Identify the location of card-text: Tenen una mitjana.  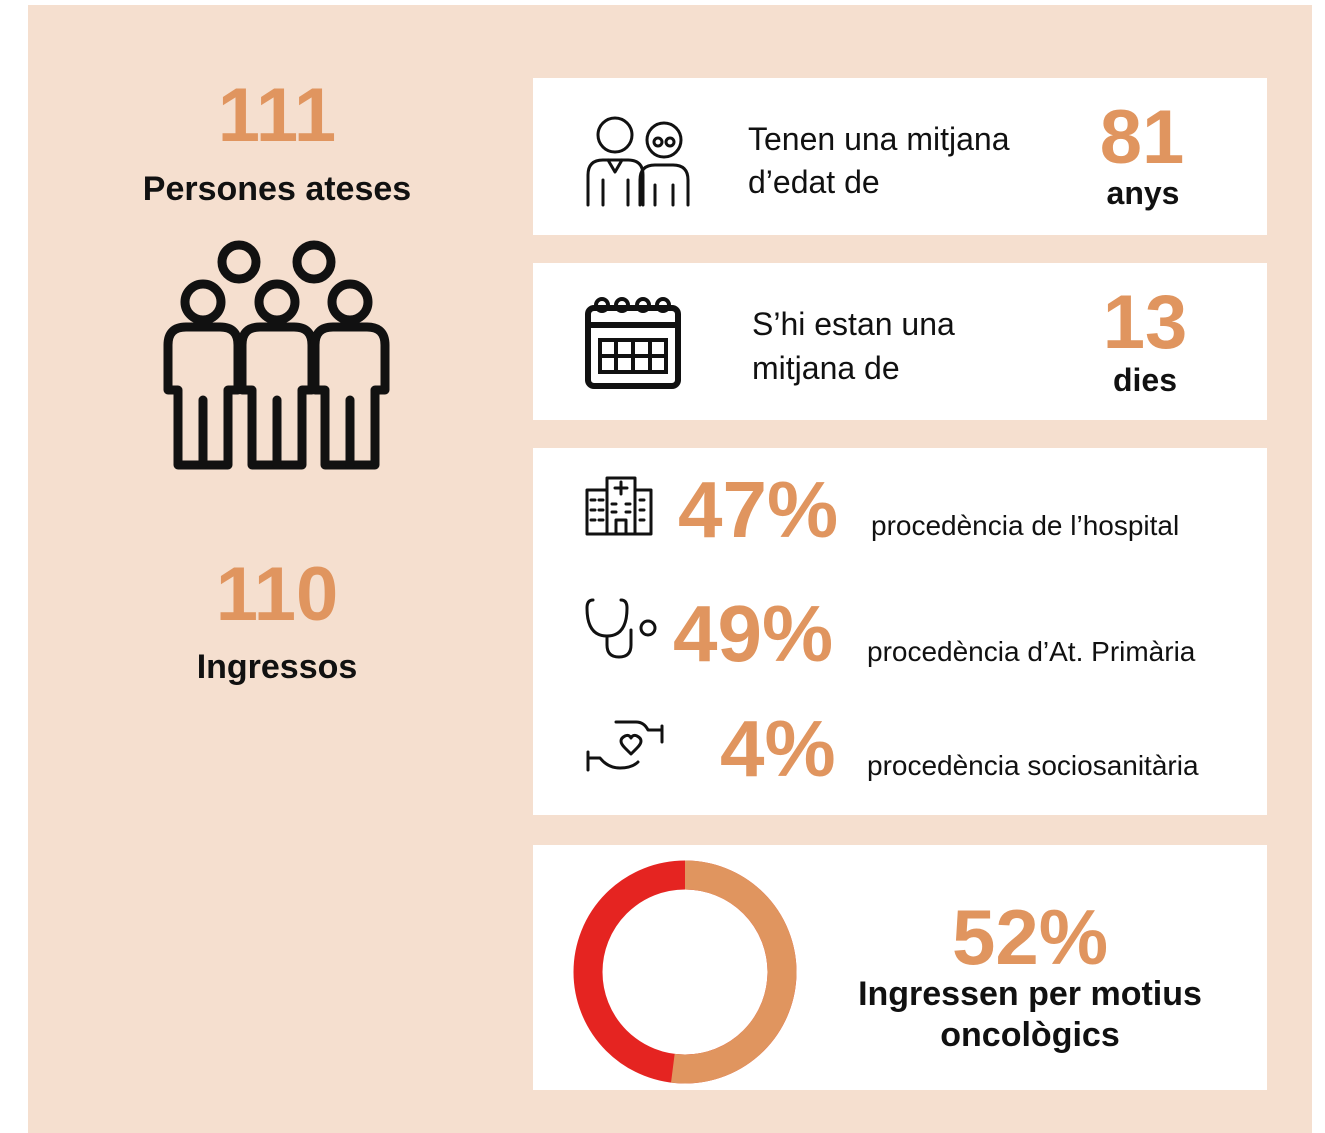
(879, 139).